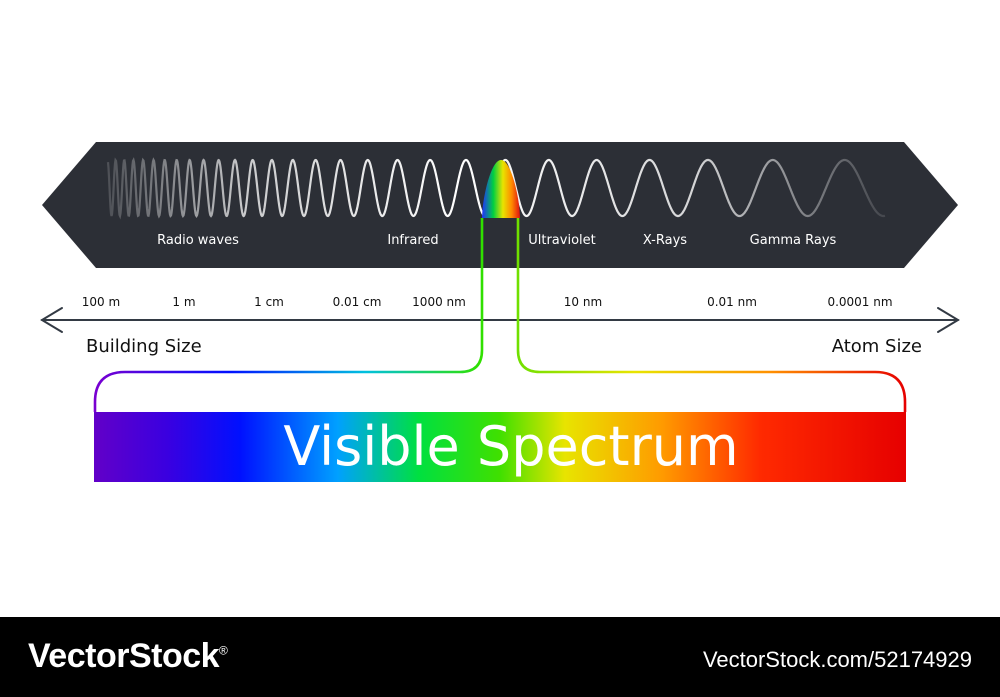 This screenshot has height=697, width=1000. What do you see at coordinates (500, 320) in the screenshot?
I see `double-arrow-axis` at bounding box center [500, 320].